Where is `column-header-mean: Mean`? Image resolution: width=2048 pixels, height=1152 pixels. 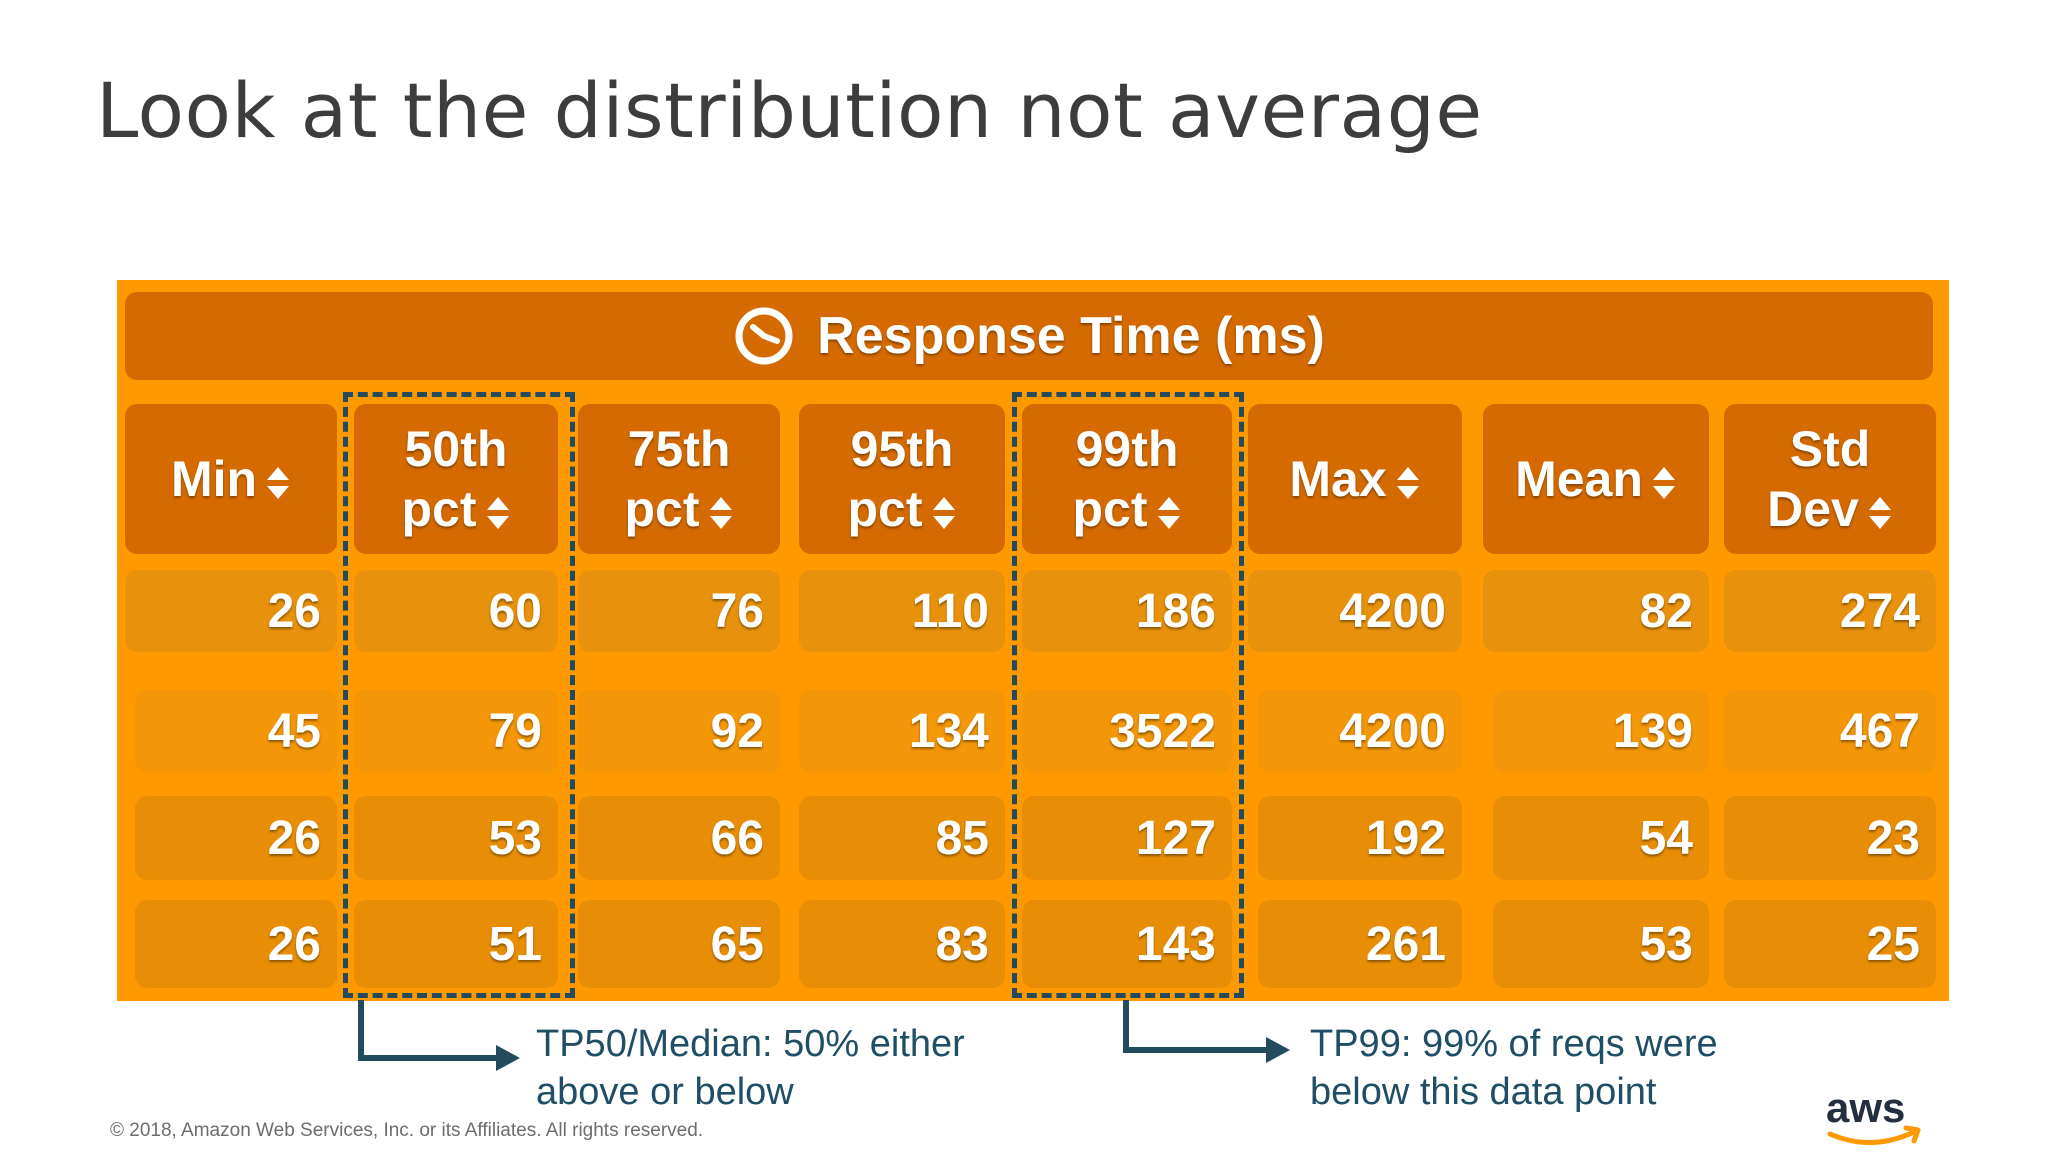 column-header-mean: Mean is located at coordinates (1596, 479).